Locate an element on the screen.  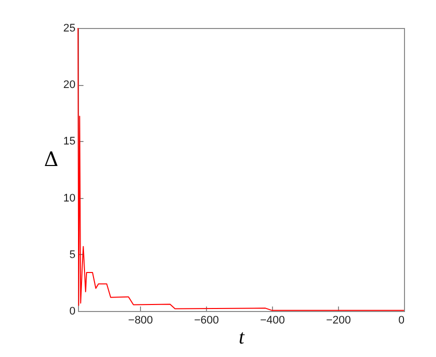
y-tick-label: 25 is located at coordinates (69, 28).